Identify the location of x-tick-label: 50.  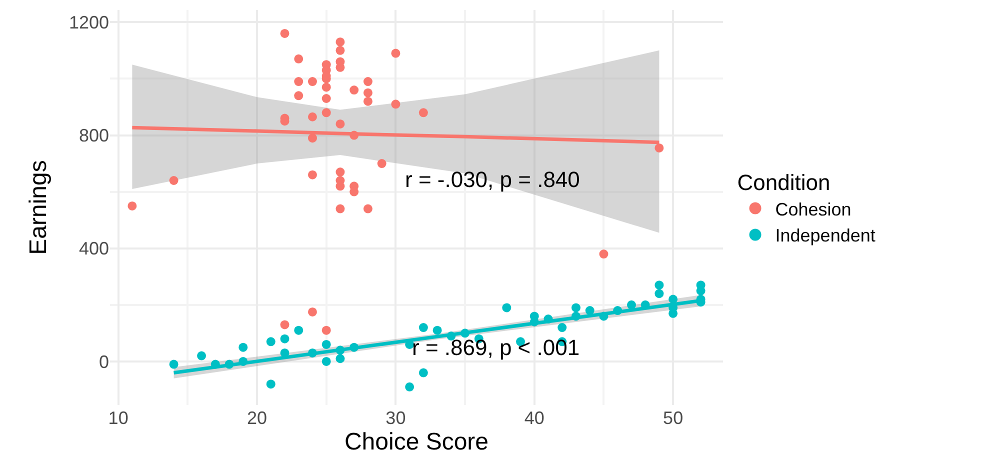
(673, 418).